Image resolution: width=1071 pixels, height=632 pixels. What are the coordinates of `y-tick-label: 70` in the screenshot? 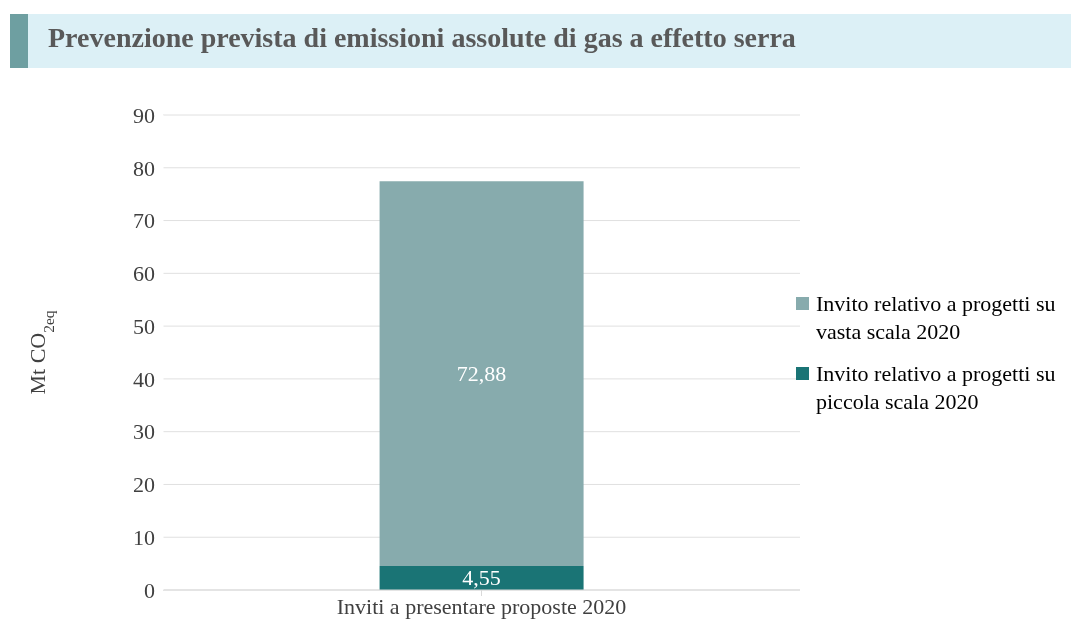 It's located at (144, 221).